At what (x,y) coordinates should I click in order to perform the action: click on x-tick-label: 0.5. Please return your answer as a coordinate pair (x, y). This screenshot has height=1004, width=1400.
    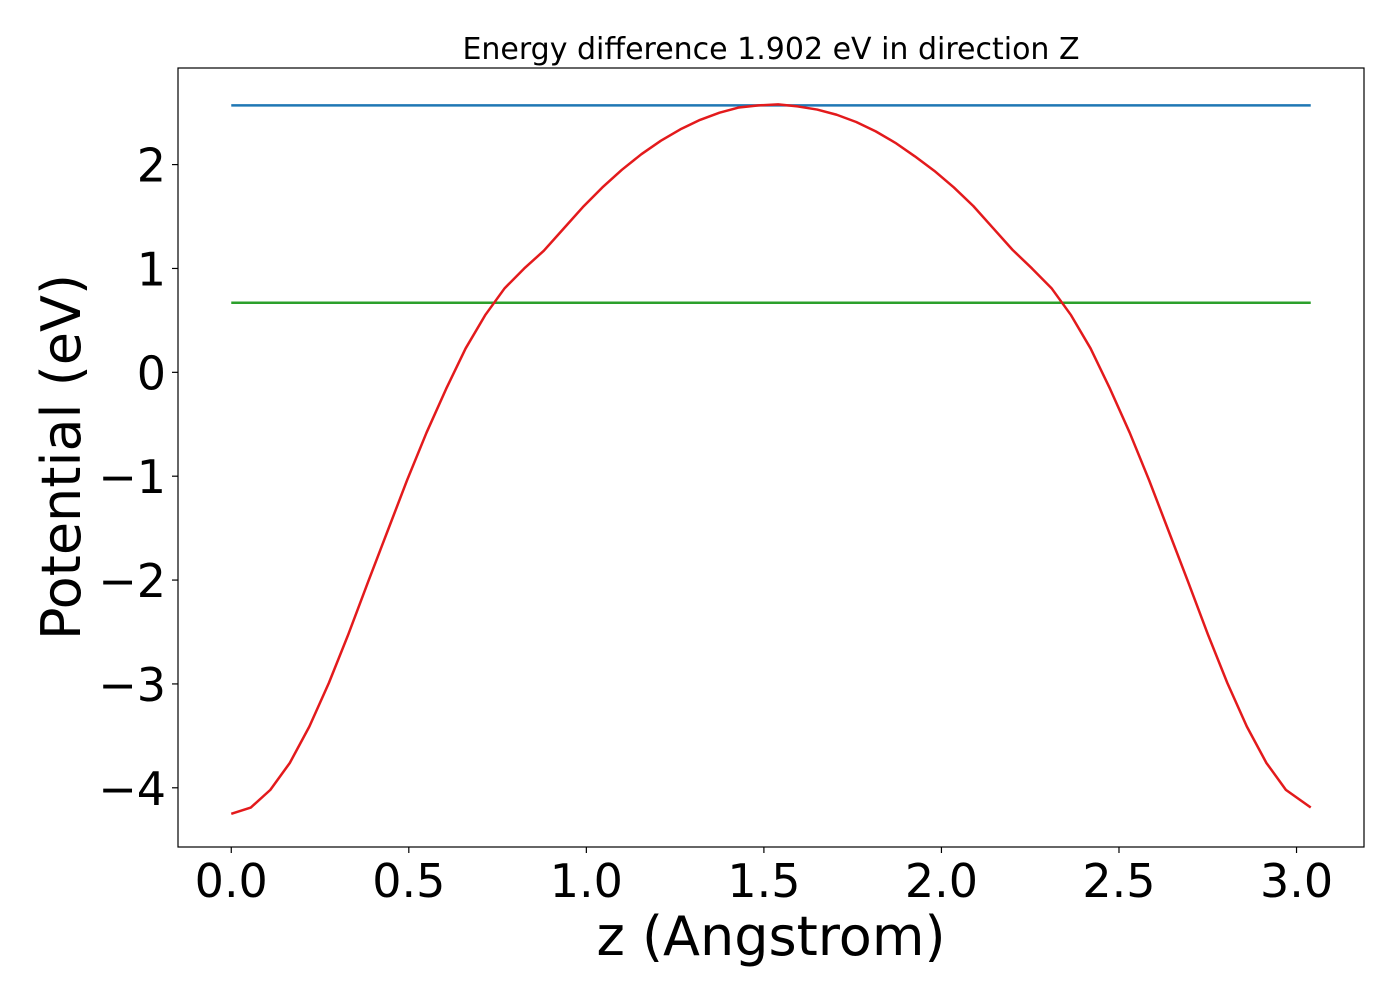
    Looking at the image, I should click on (408, 881).